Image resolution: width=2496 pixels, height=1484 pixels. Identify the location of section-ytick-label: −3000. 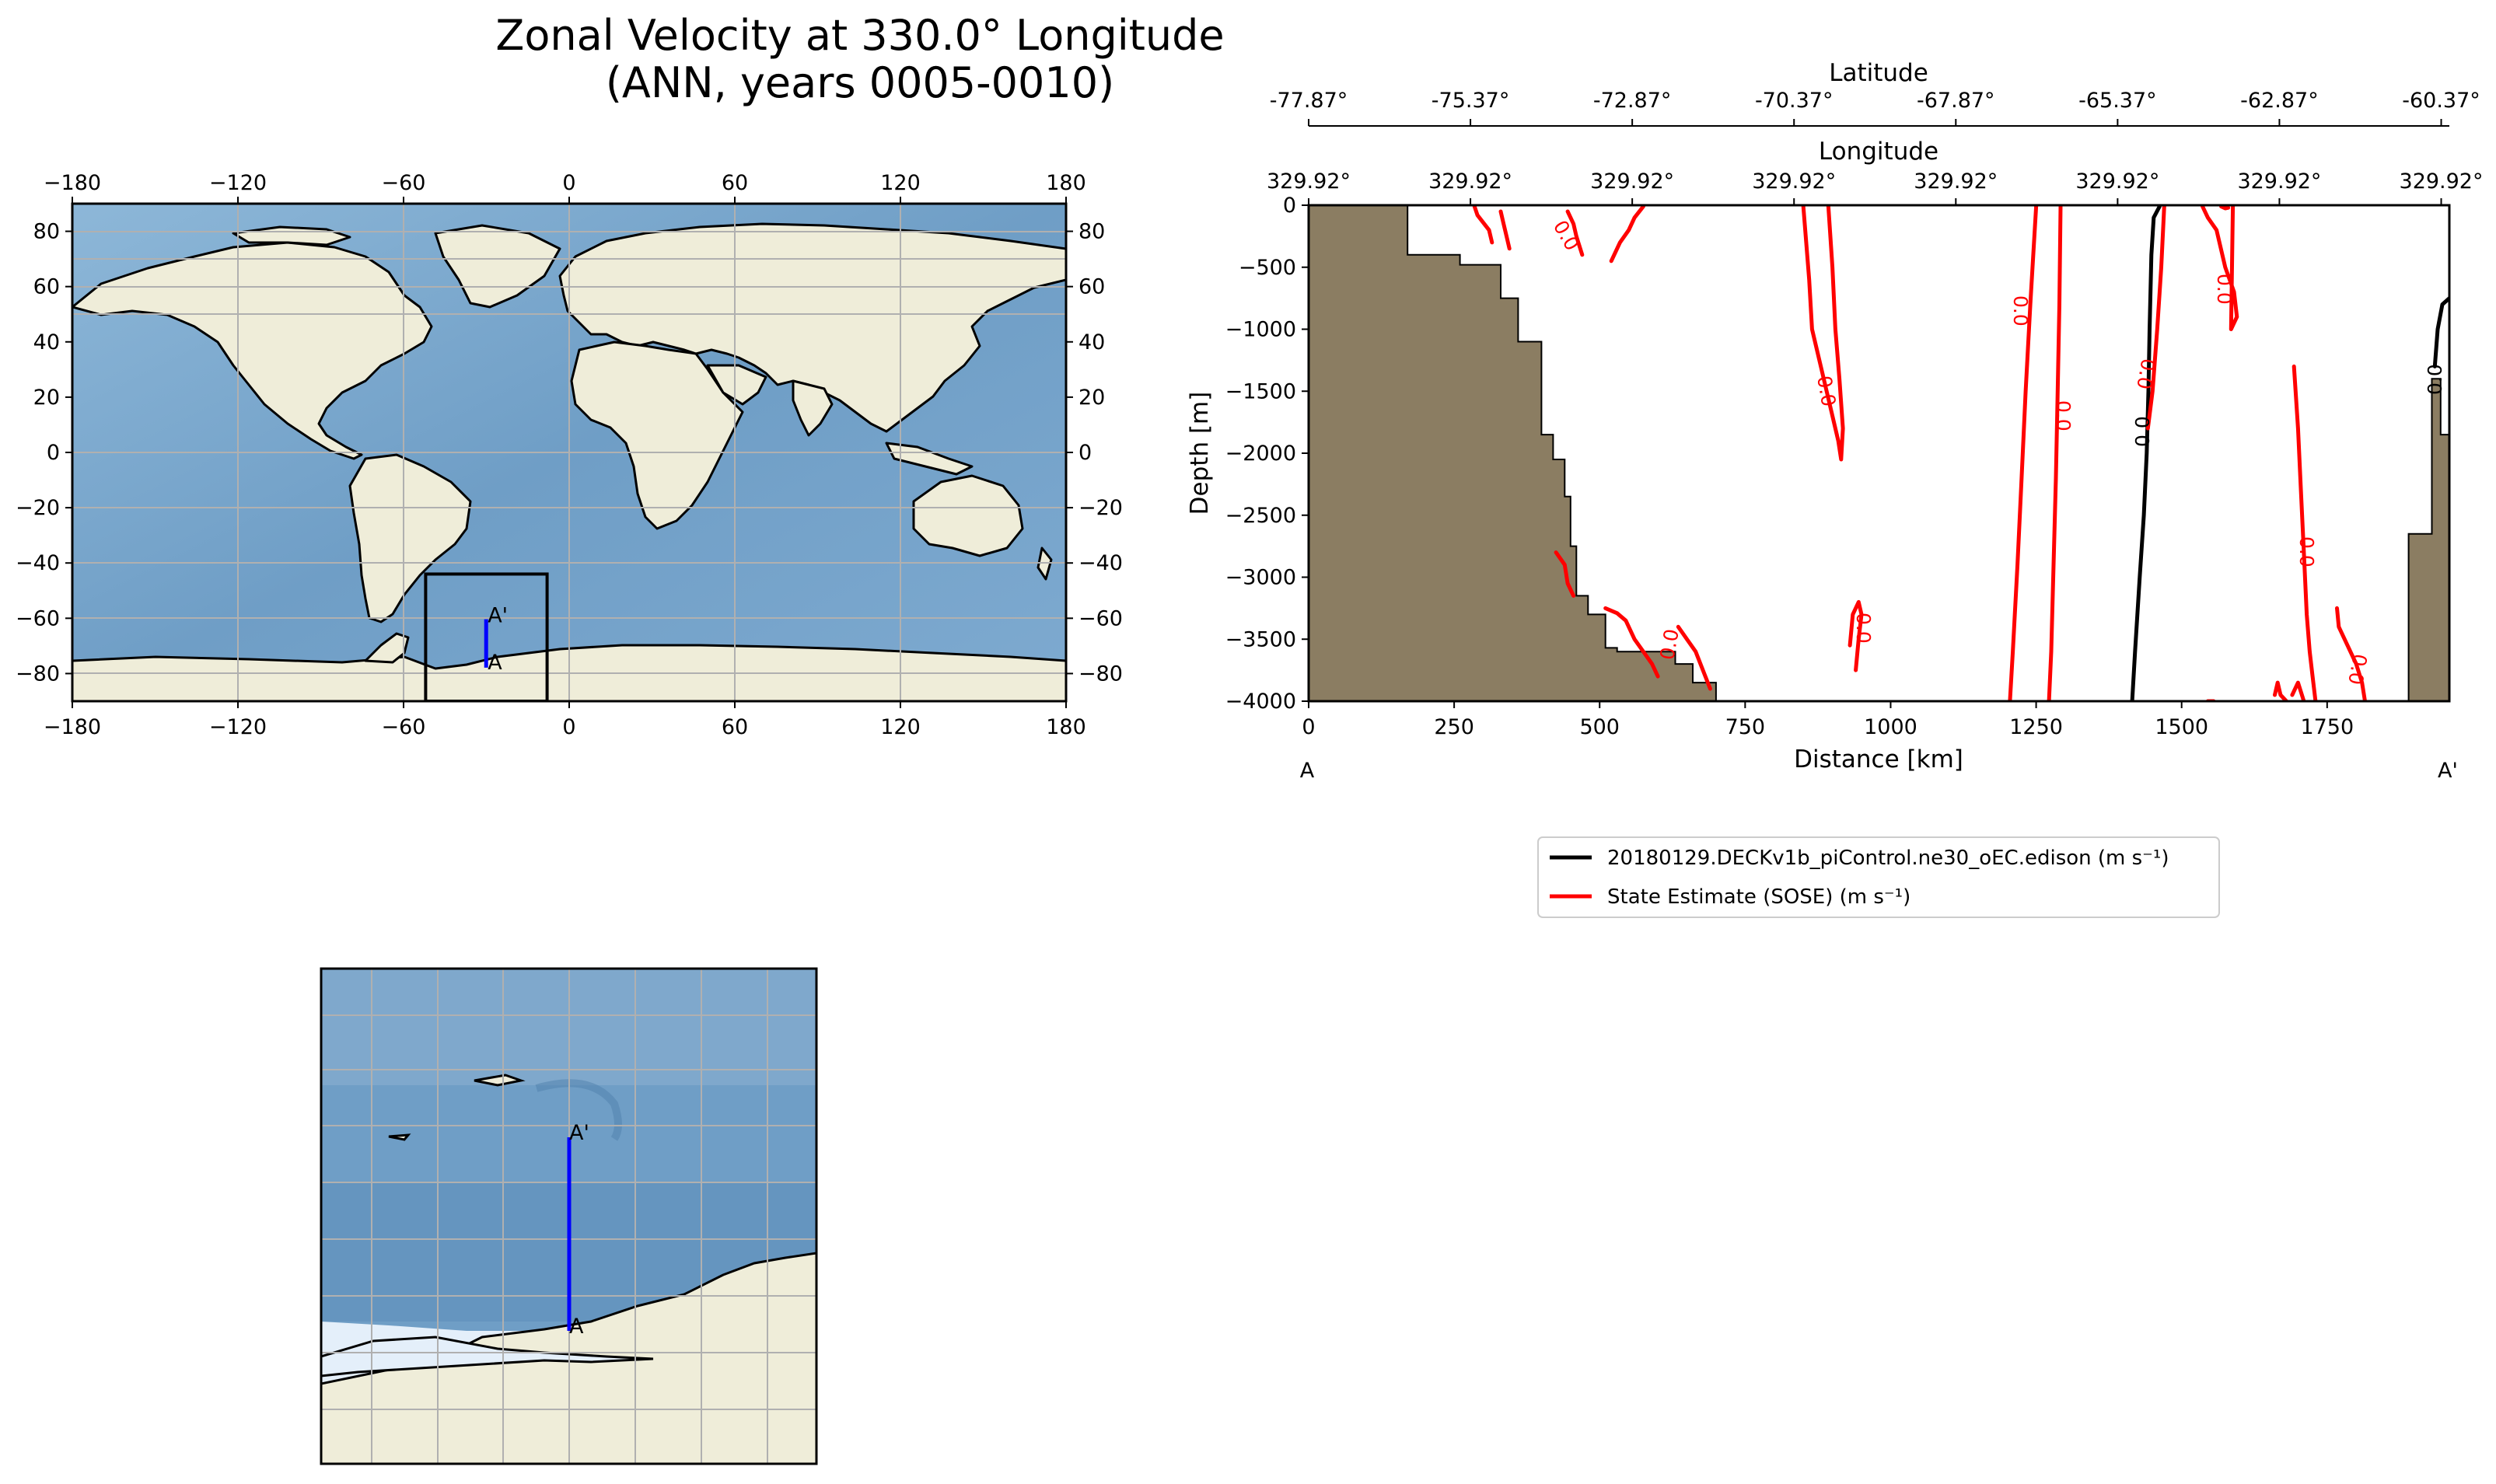
(1260, 578).